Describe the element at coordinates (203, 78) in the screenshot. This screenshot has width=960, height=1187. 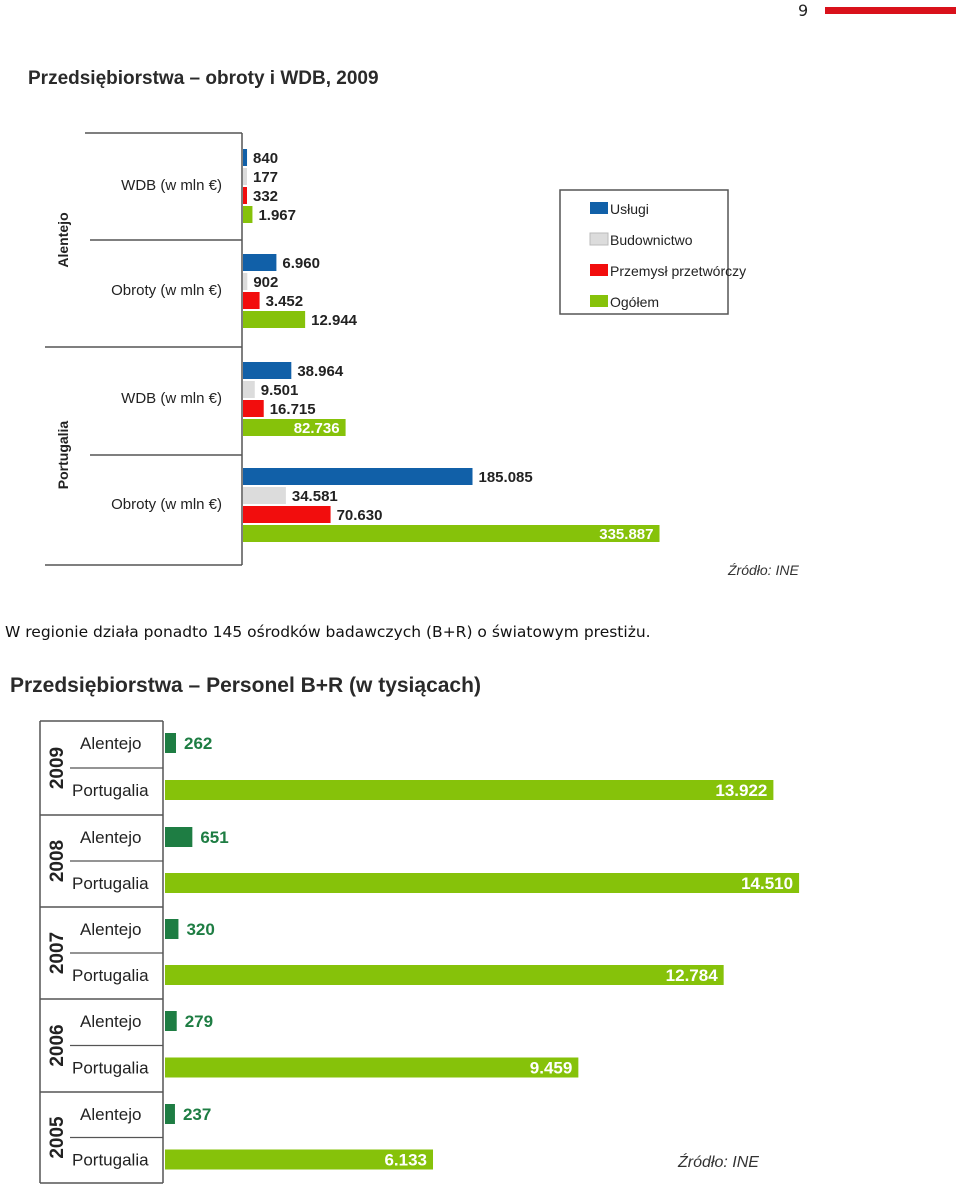
I see `chart1-title: Przedsiębiorstwa – obroty i WDB, 2009` at that location.